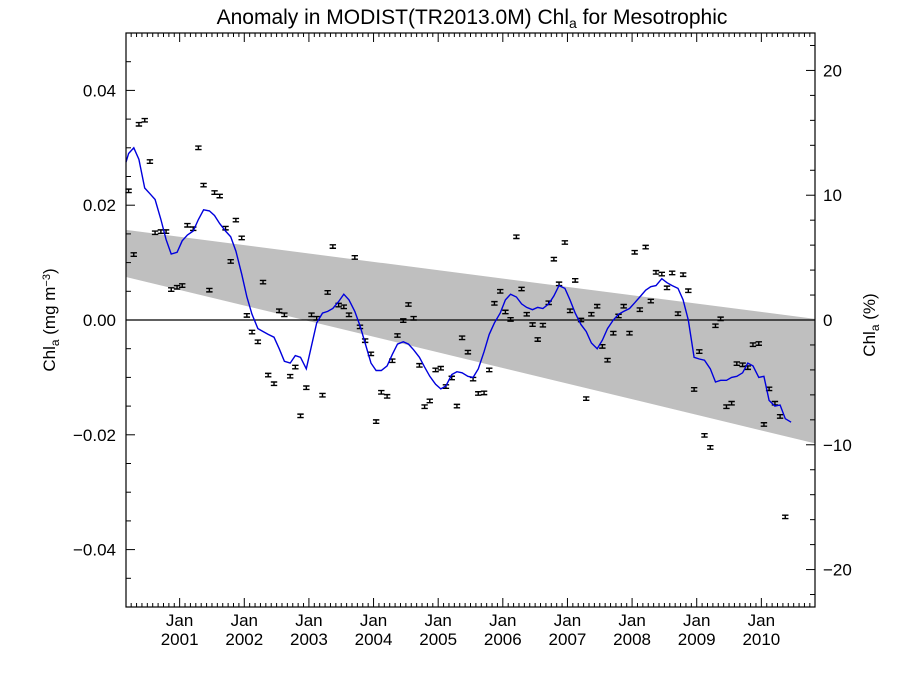 The width and height of the screenshot is (900, 675). What do you see at coordinates (99, 205) in the screenshot?
I see `y-left-tick-label: 0.02` at bounding box center [99, 205].